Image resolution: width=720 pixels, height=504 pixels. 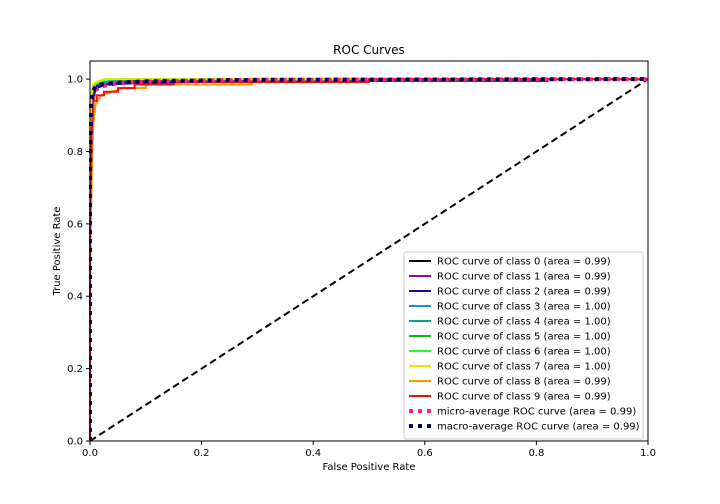 I want to click on legend-label-7: ROC curve of class 7 (area = 1.00), so click(x=524, y=367).